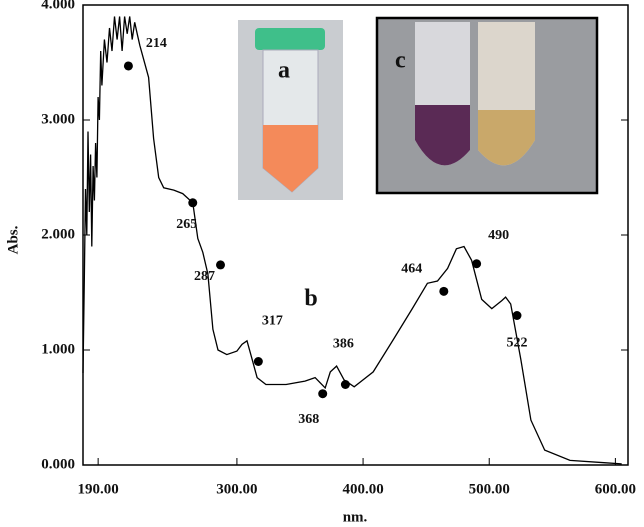 The height and width of the screenshot is (527, 644). I want to click on x-tick-label: 400.00, so click(362, 489).